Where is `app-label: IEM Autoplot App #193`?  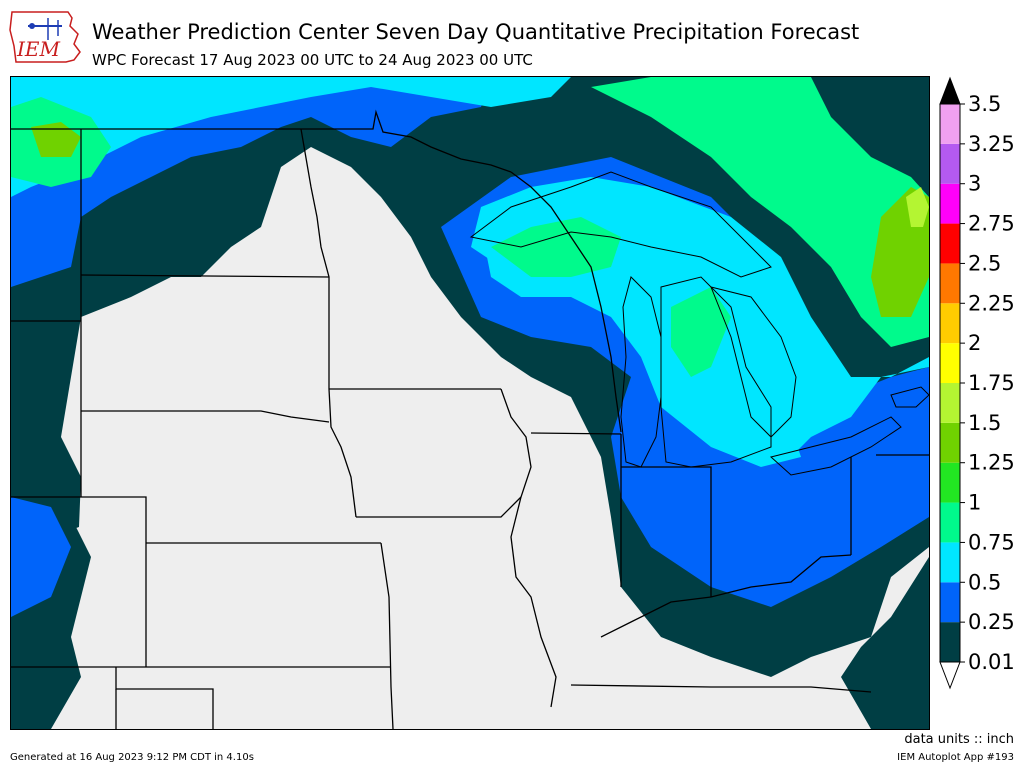
app-label: IEM Autoplot App #193 is located at coordinates (955, 757).